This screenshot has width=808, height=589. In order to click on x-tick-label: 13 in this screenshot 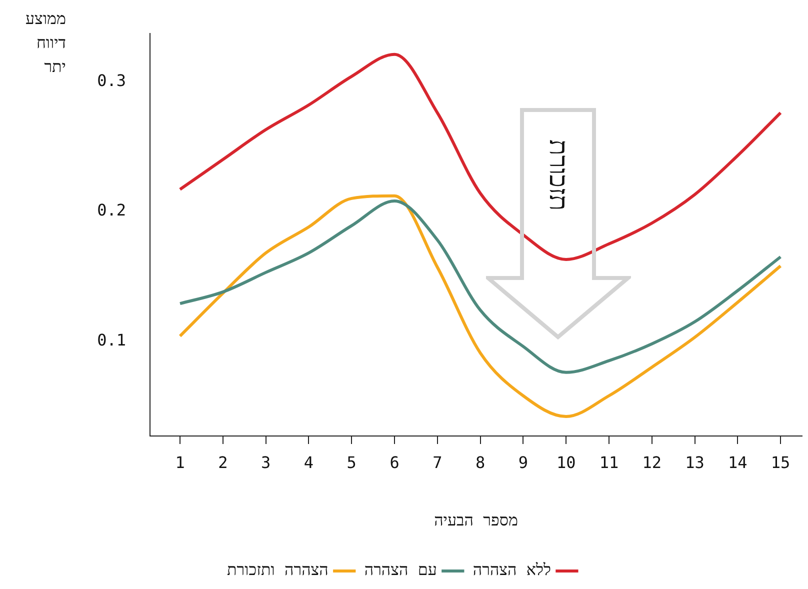, I will do `click(694, 462)`.